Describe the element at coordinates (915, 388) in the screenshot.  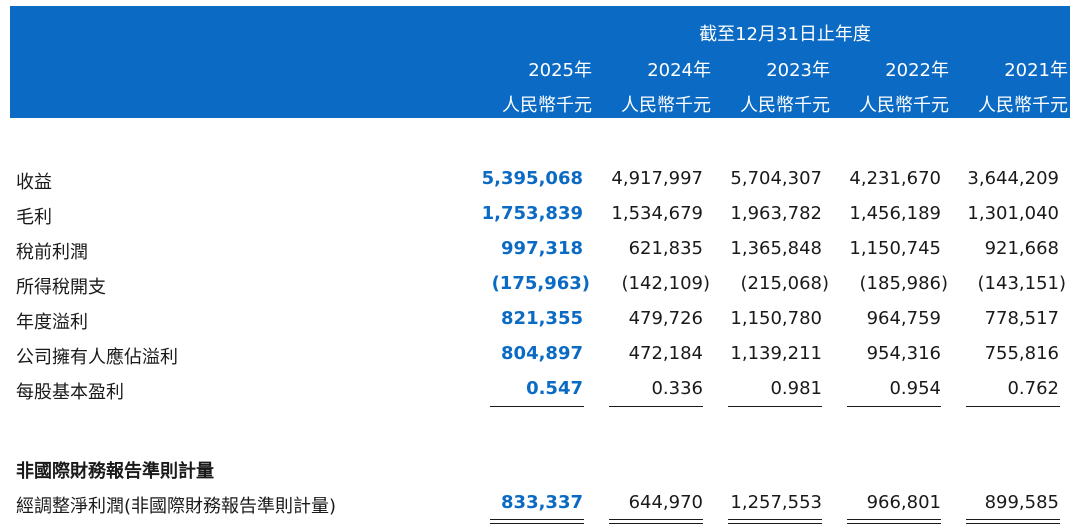
I see `value-2022: 0.954` at that location.